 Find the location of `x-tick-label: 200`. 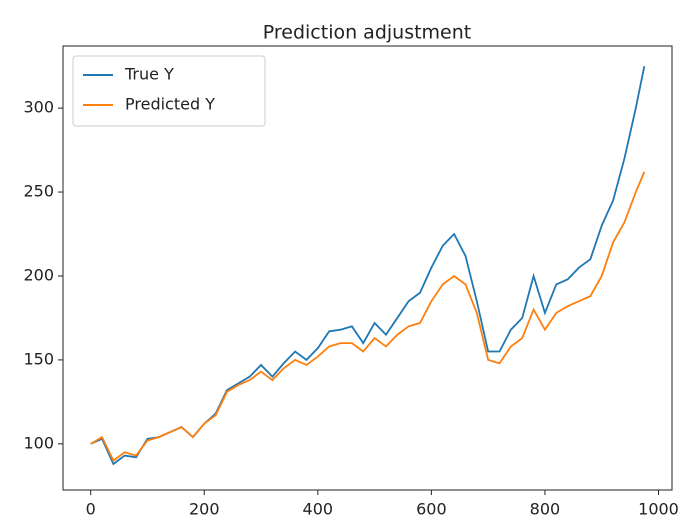

x-tick-label: 200 is located at coordinates (204, 509).